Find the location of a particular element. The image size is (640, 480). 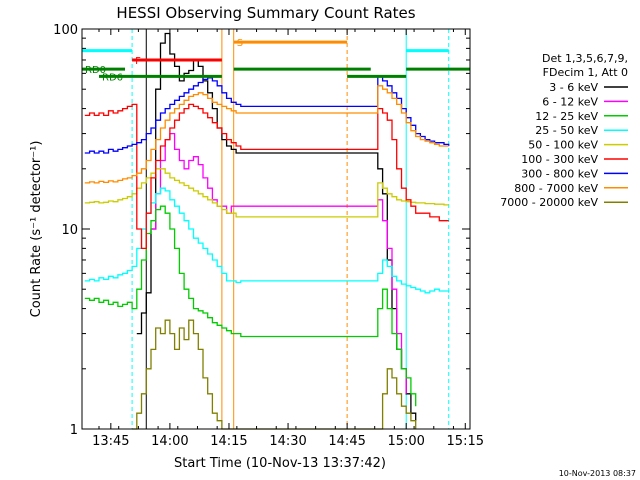

legend-label: 6 - 12 keV is located at coordinates (570, 101).